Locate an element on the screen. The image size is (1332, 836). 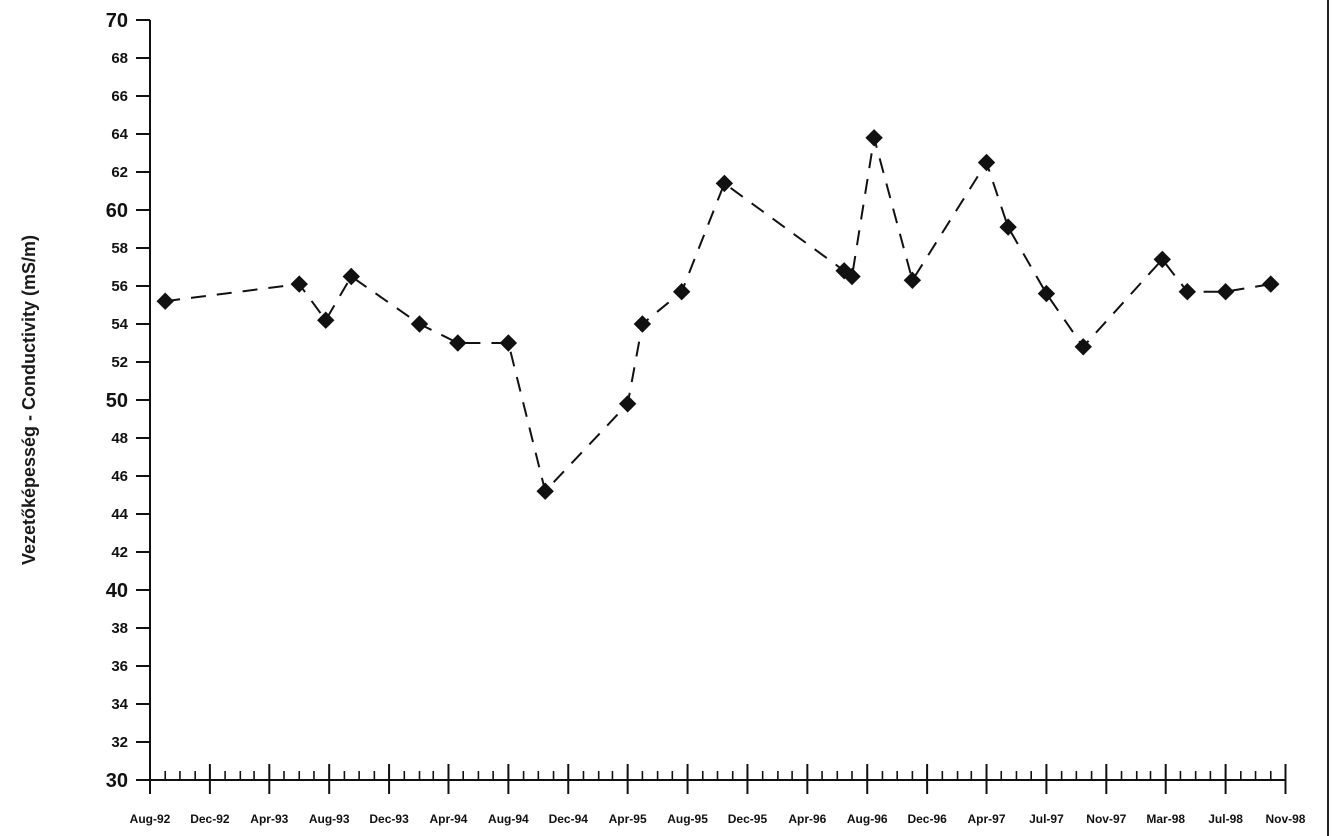
x-tick-label: Dec-93 is located at coordinates (389, 819).